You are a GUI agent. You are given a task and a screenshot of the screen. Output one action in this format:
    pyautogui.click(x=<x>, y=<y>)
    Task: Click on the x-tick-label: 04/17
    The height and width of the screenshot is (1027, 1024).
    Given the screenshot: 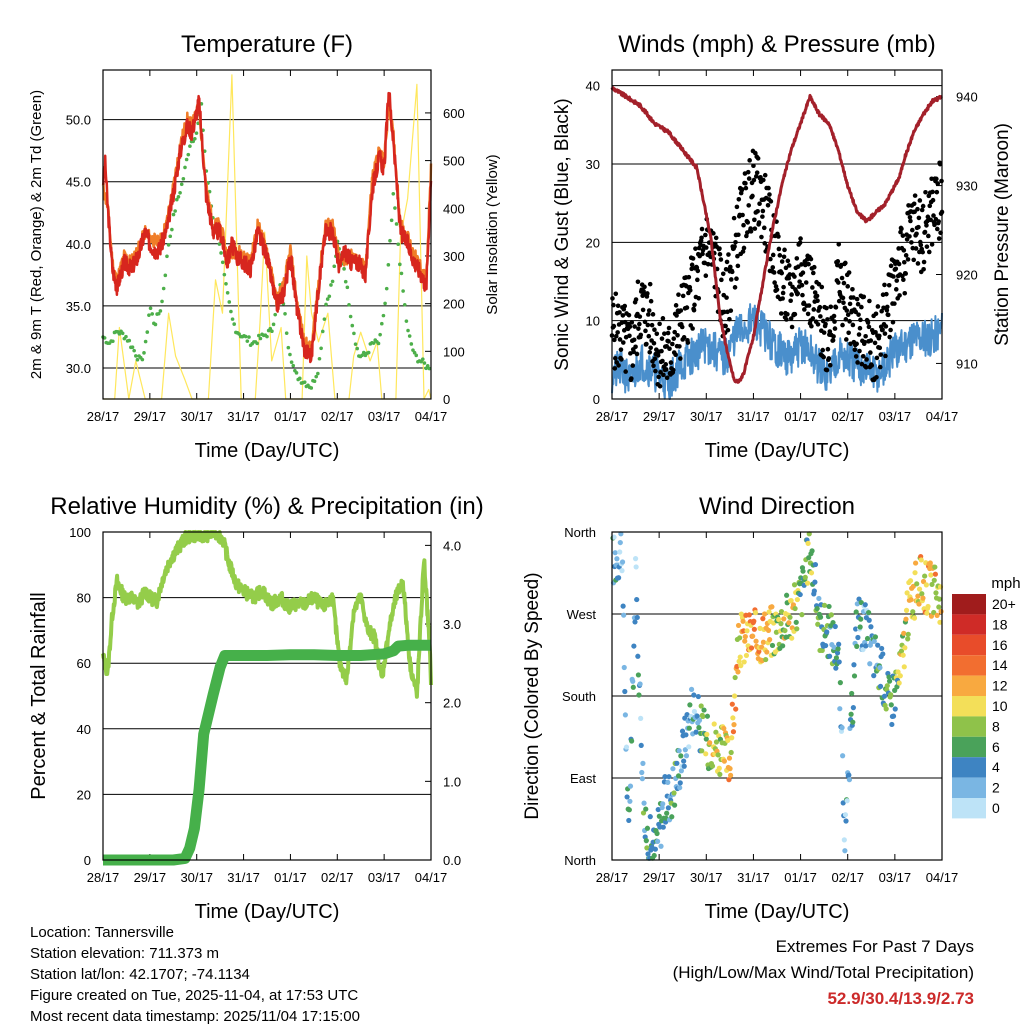 What is the action you would take?
    pyautogui.click(x=942, y=416)
    